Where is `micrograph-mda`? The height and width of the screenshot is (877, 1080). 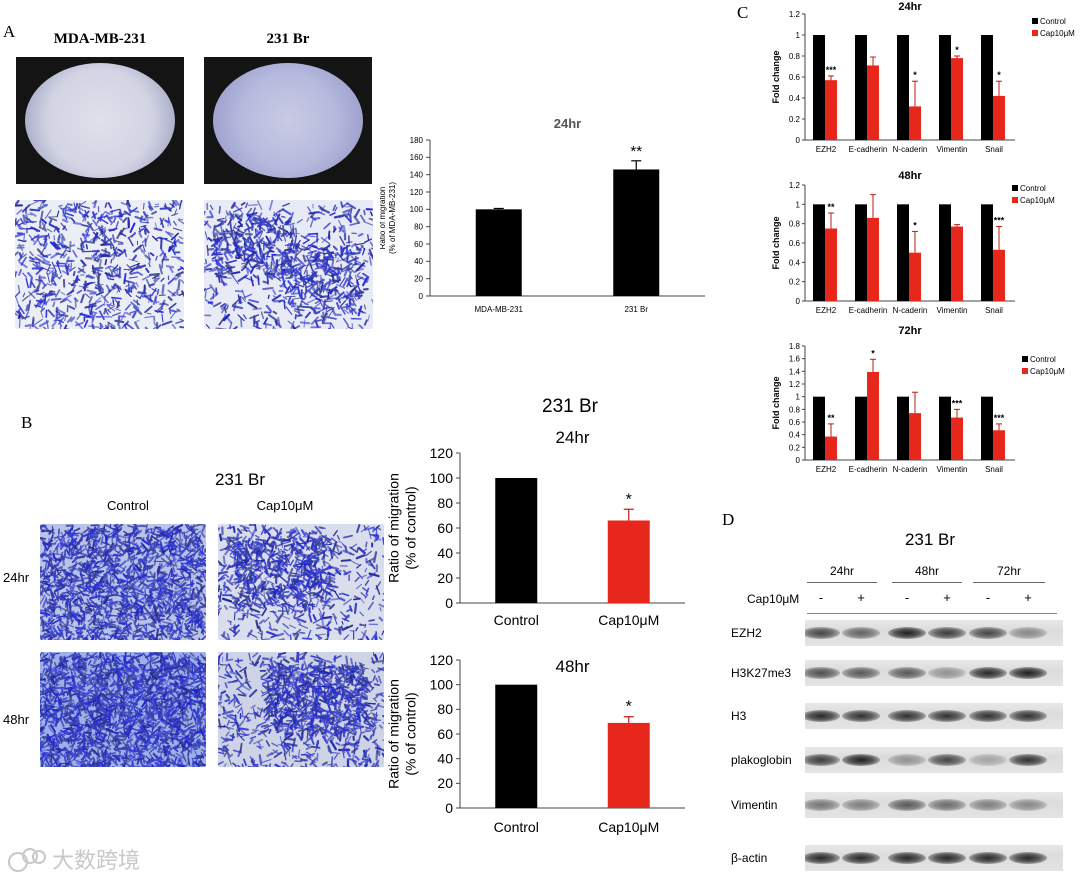
micrograph-mda is located at coordinates (99, 264).